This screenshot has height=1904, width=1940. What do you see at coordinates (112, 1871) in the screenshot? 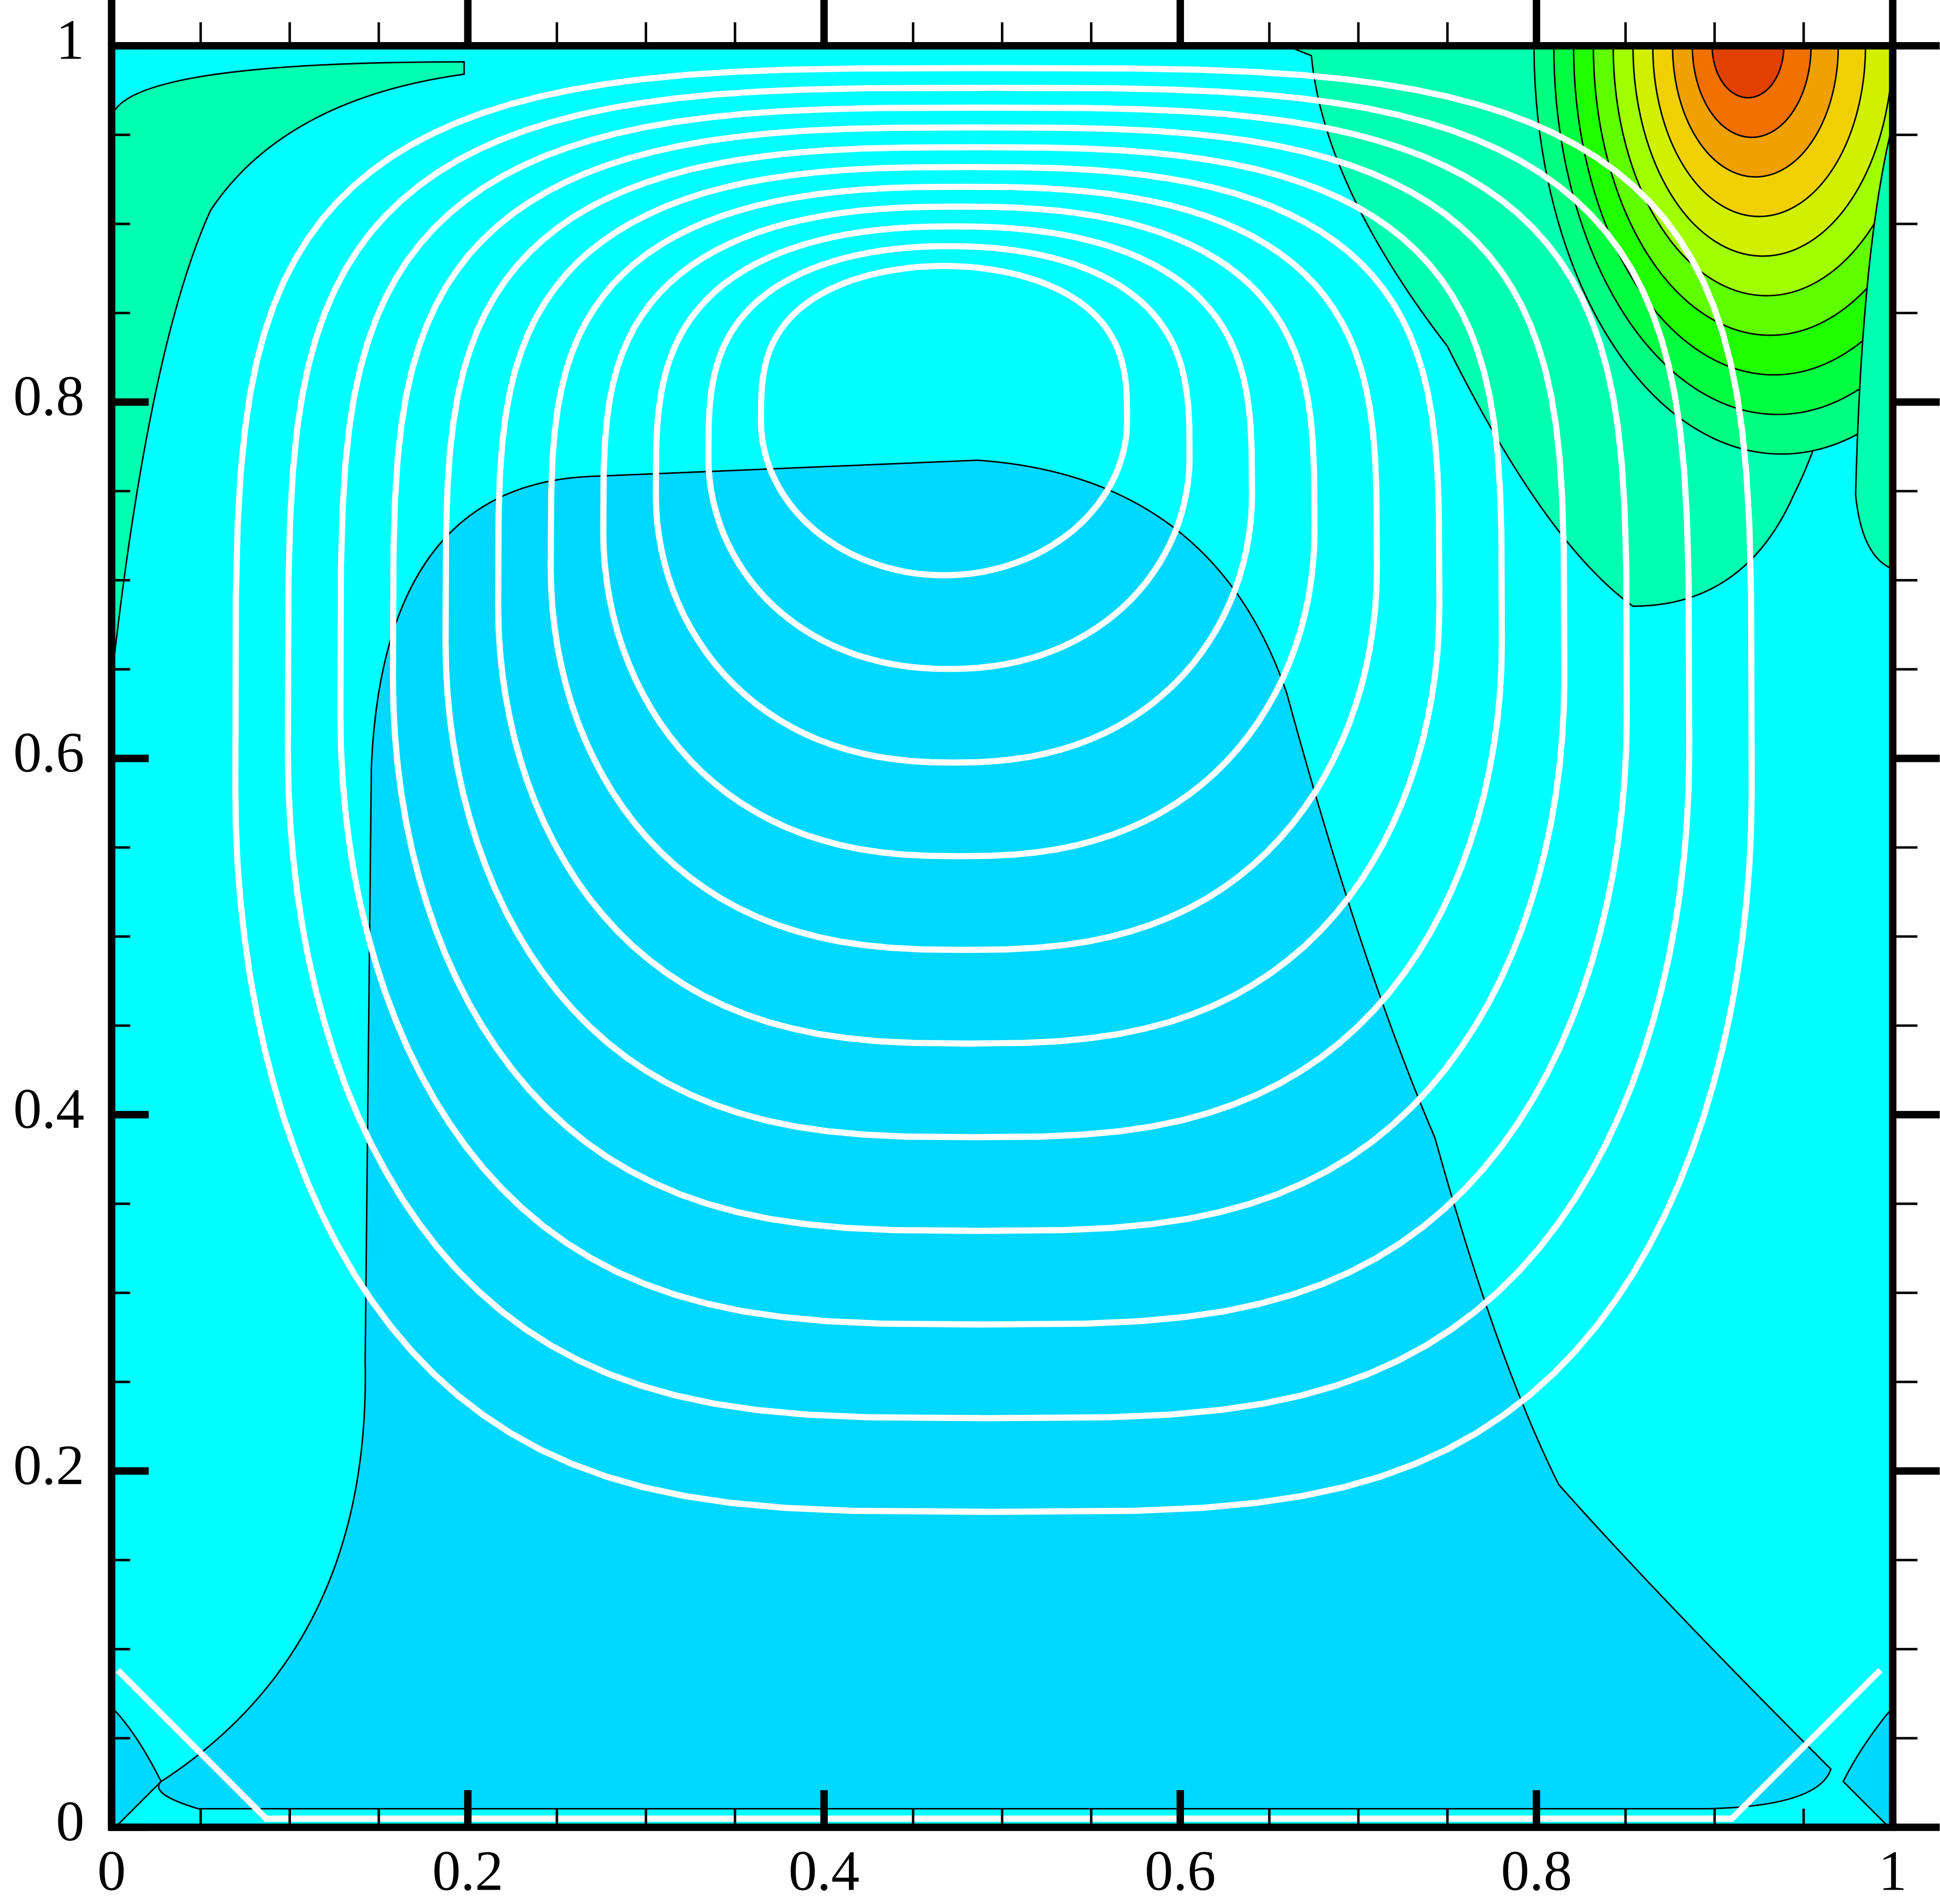
I see `x-tick-label: 0` at bounding box center [112, 1871].